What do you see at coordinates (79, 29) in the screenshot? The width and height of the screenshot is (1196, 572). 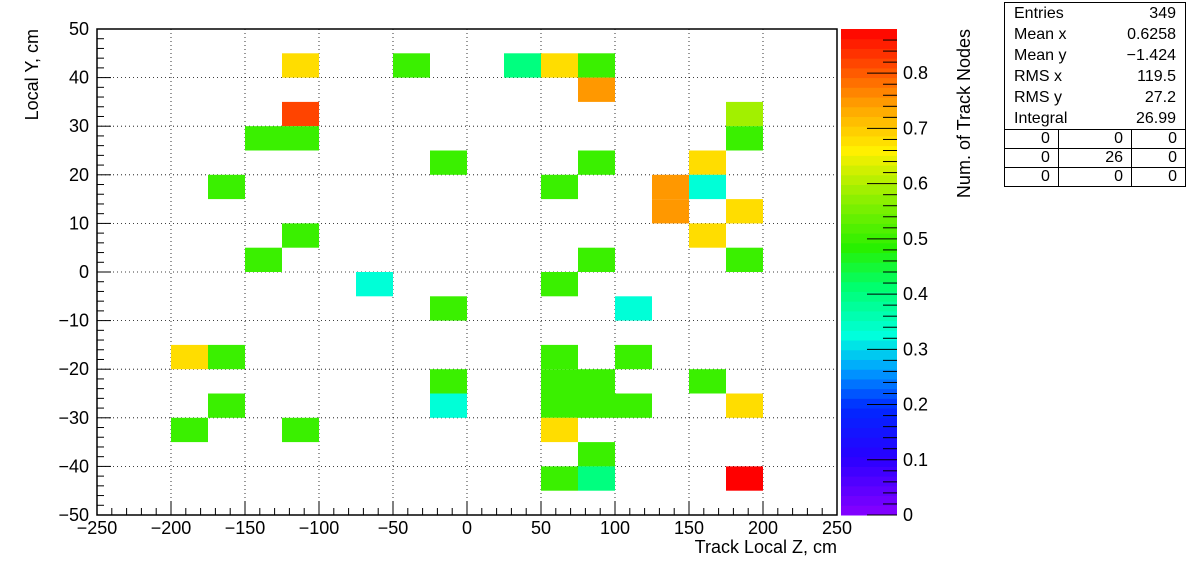 I see `y-tick-label: 50` at bounding box center [79, 29].